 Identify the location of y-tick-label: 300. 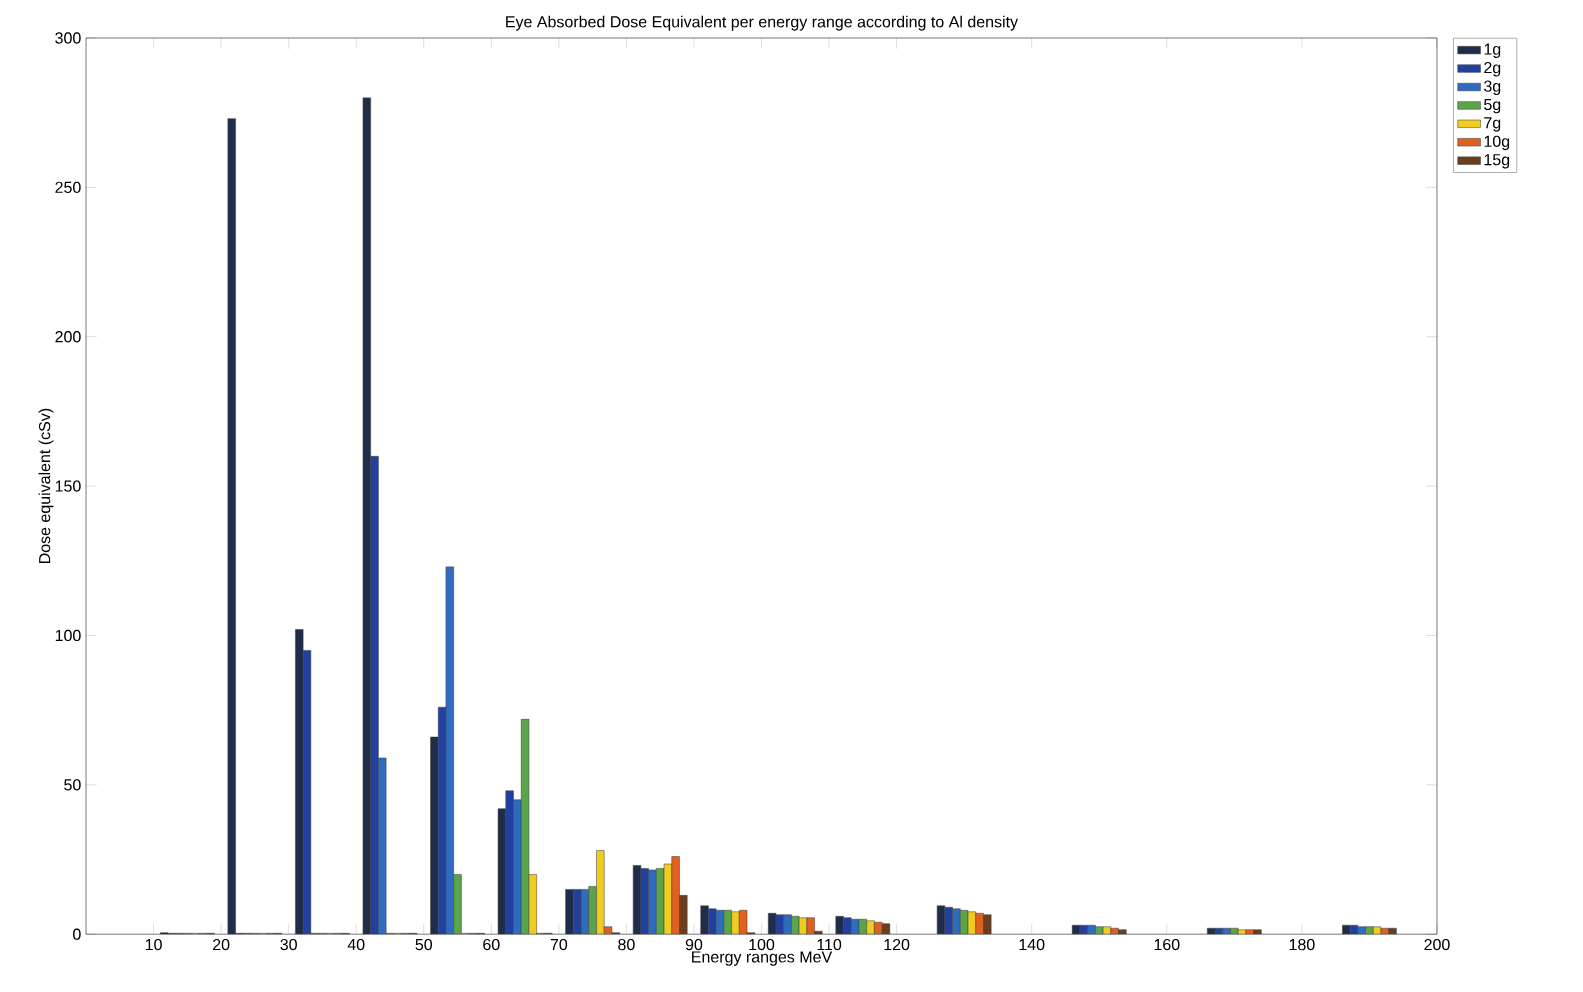
(68, 38).